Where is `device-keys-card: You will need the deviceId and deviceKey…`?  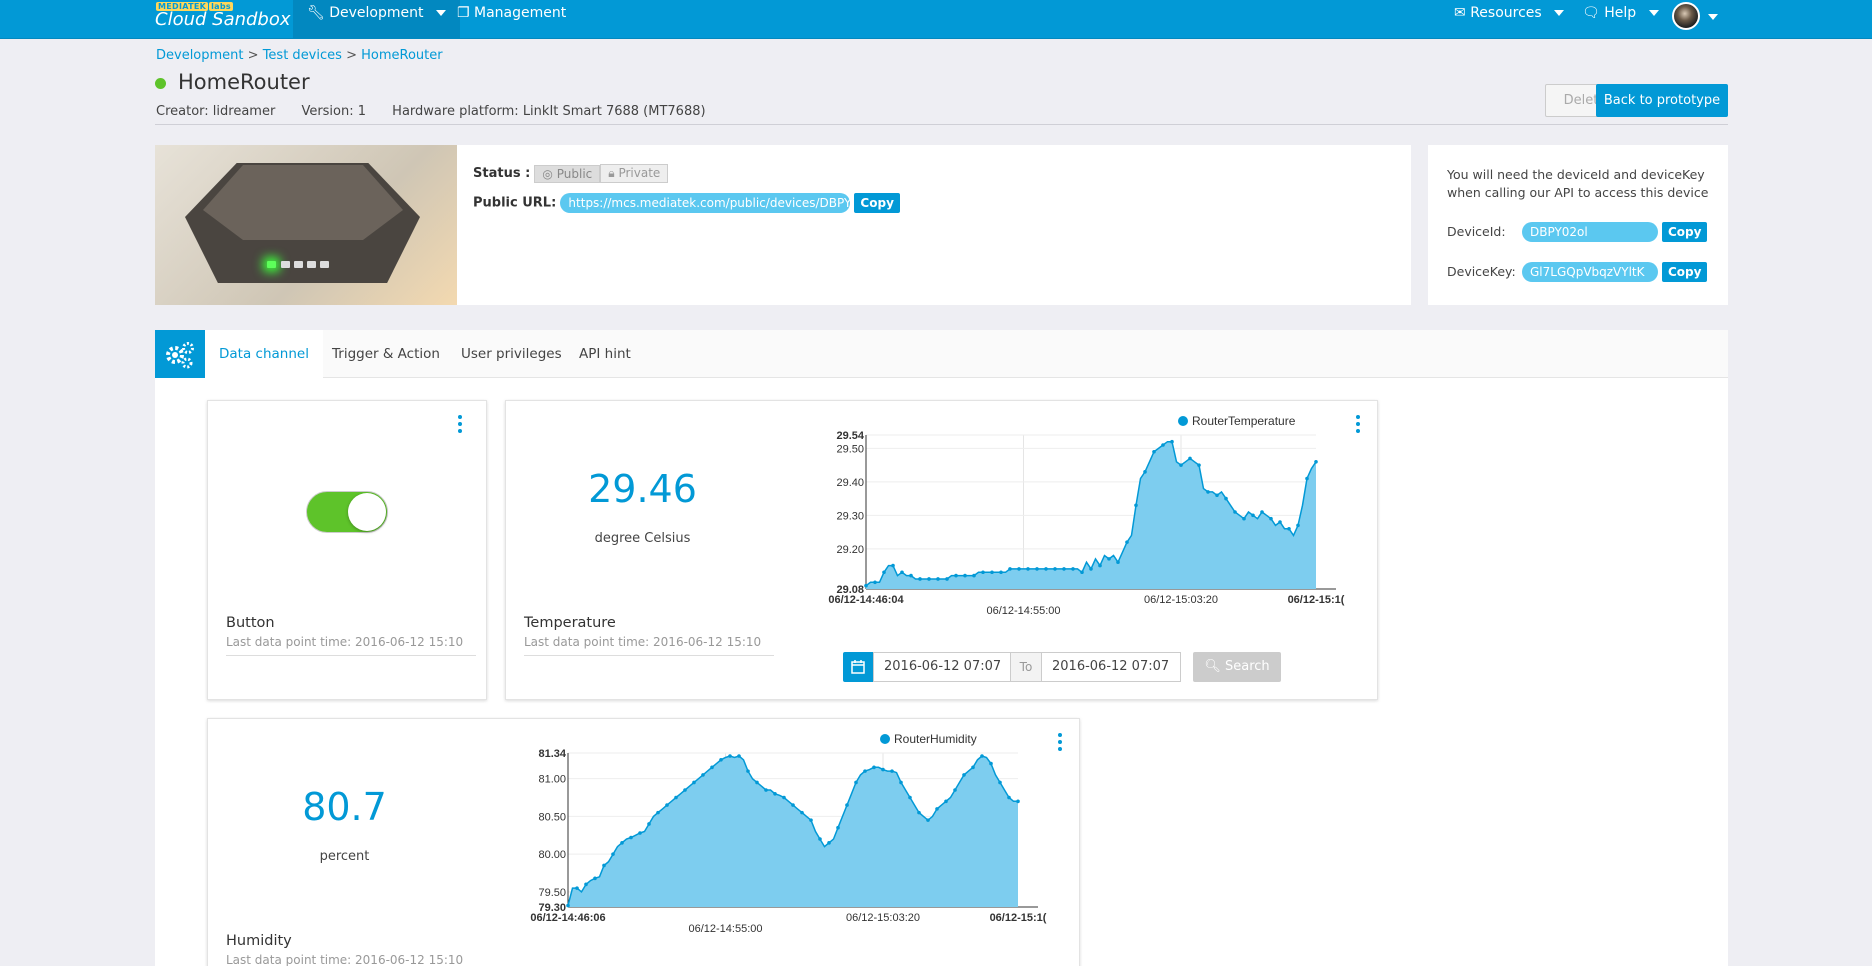
device-keys-card: You will need the deviceId and deviceKey… is located at coordinates (1578, 225).